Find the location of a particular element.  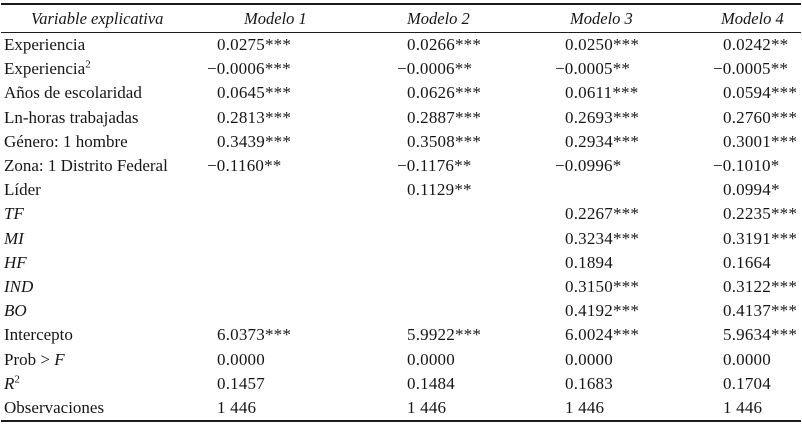

row-label: Observaciones is located at coordinates (103, 408).